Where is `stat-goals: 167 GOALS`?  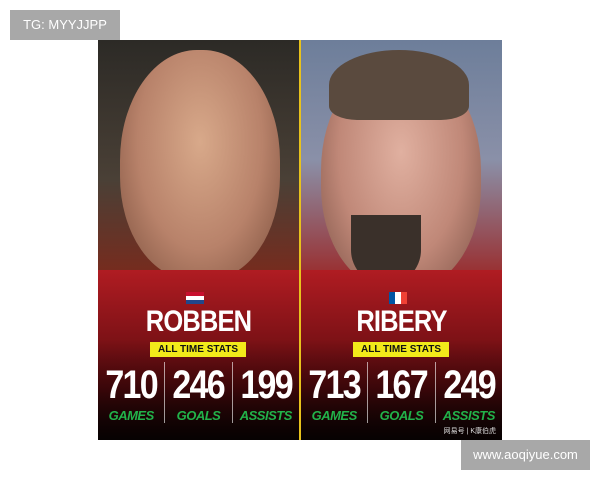 stat-goals: 167 GOALS is located at coordinates (402, 392).